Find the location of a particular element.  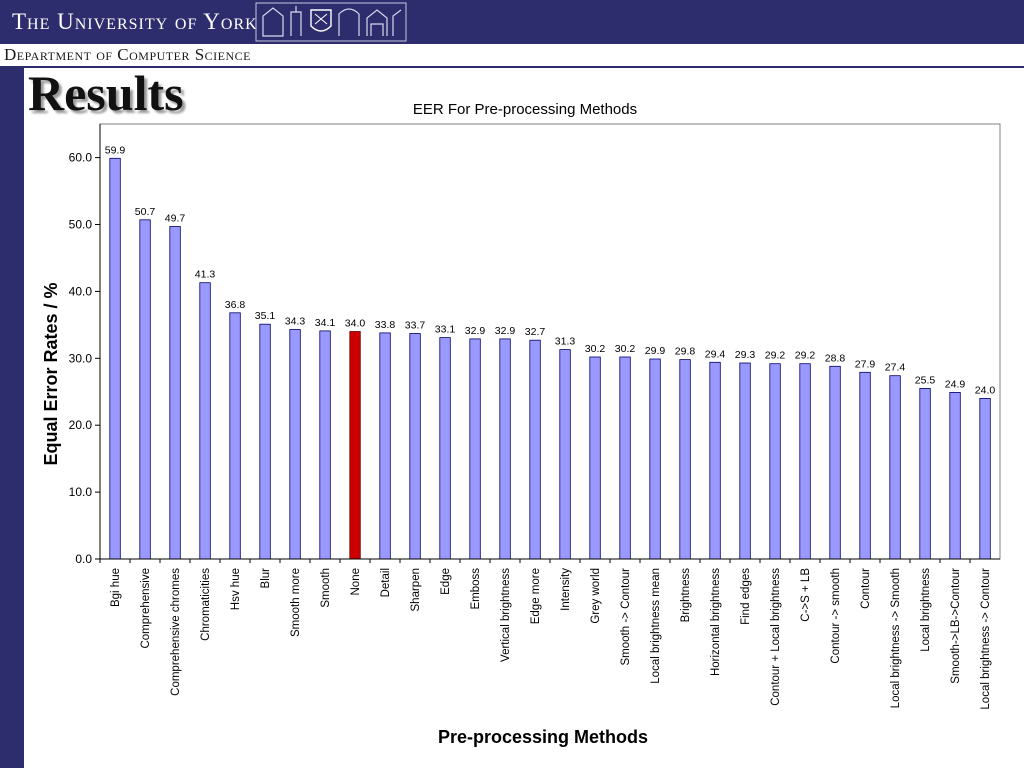

department-name: Department of Computer Science is located at coordinates (128, 54).